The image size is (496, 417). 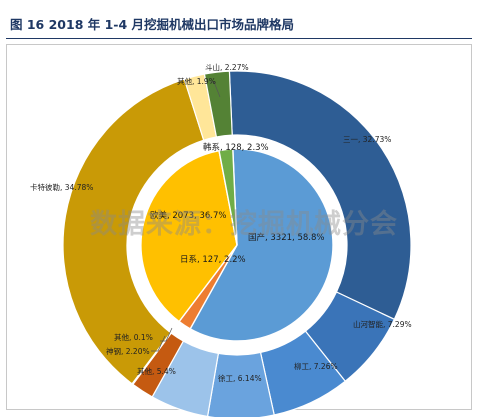 I want to click on title-divider, so click(x=239, y=38).